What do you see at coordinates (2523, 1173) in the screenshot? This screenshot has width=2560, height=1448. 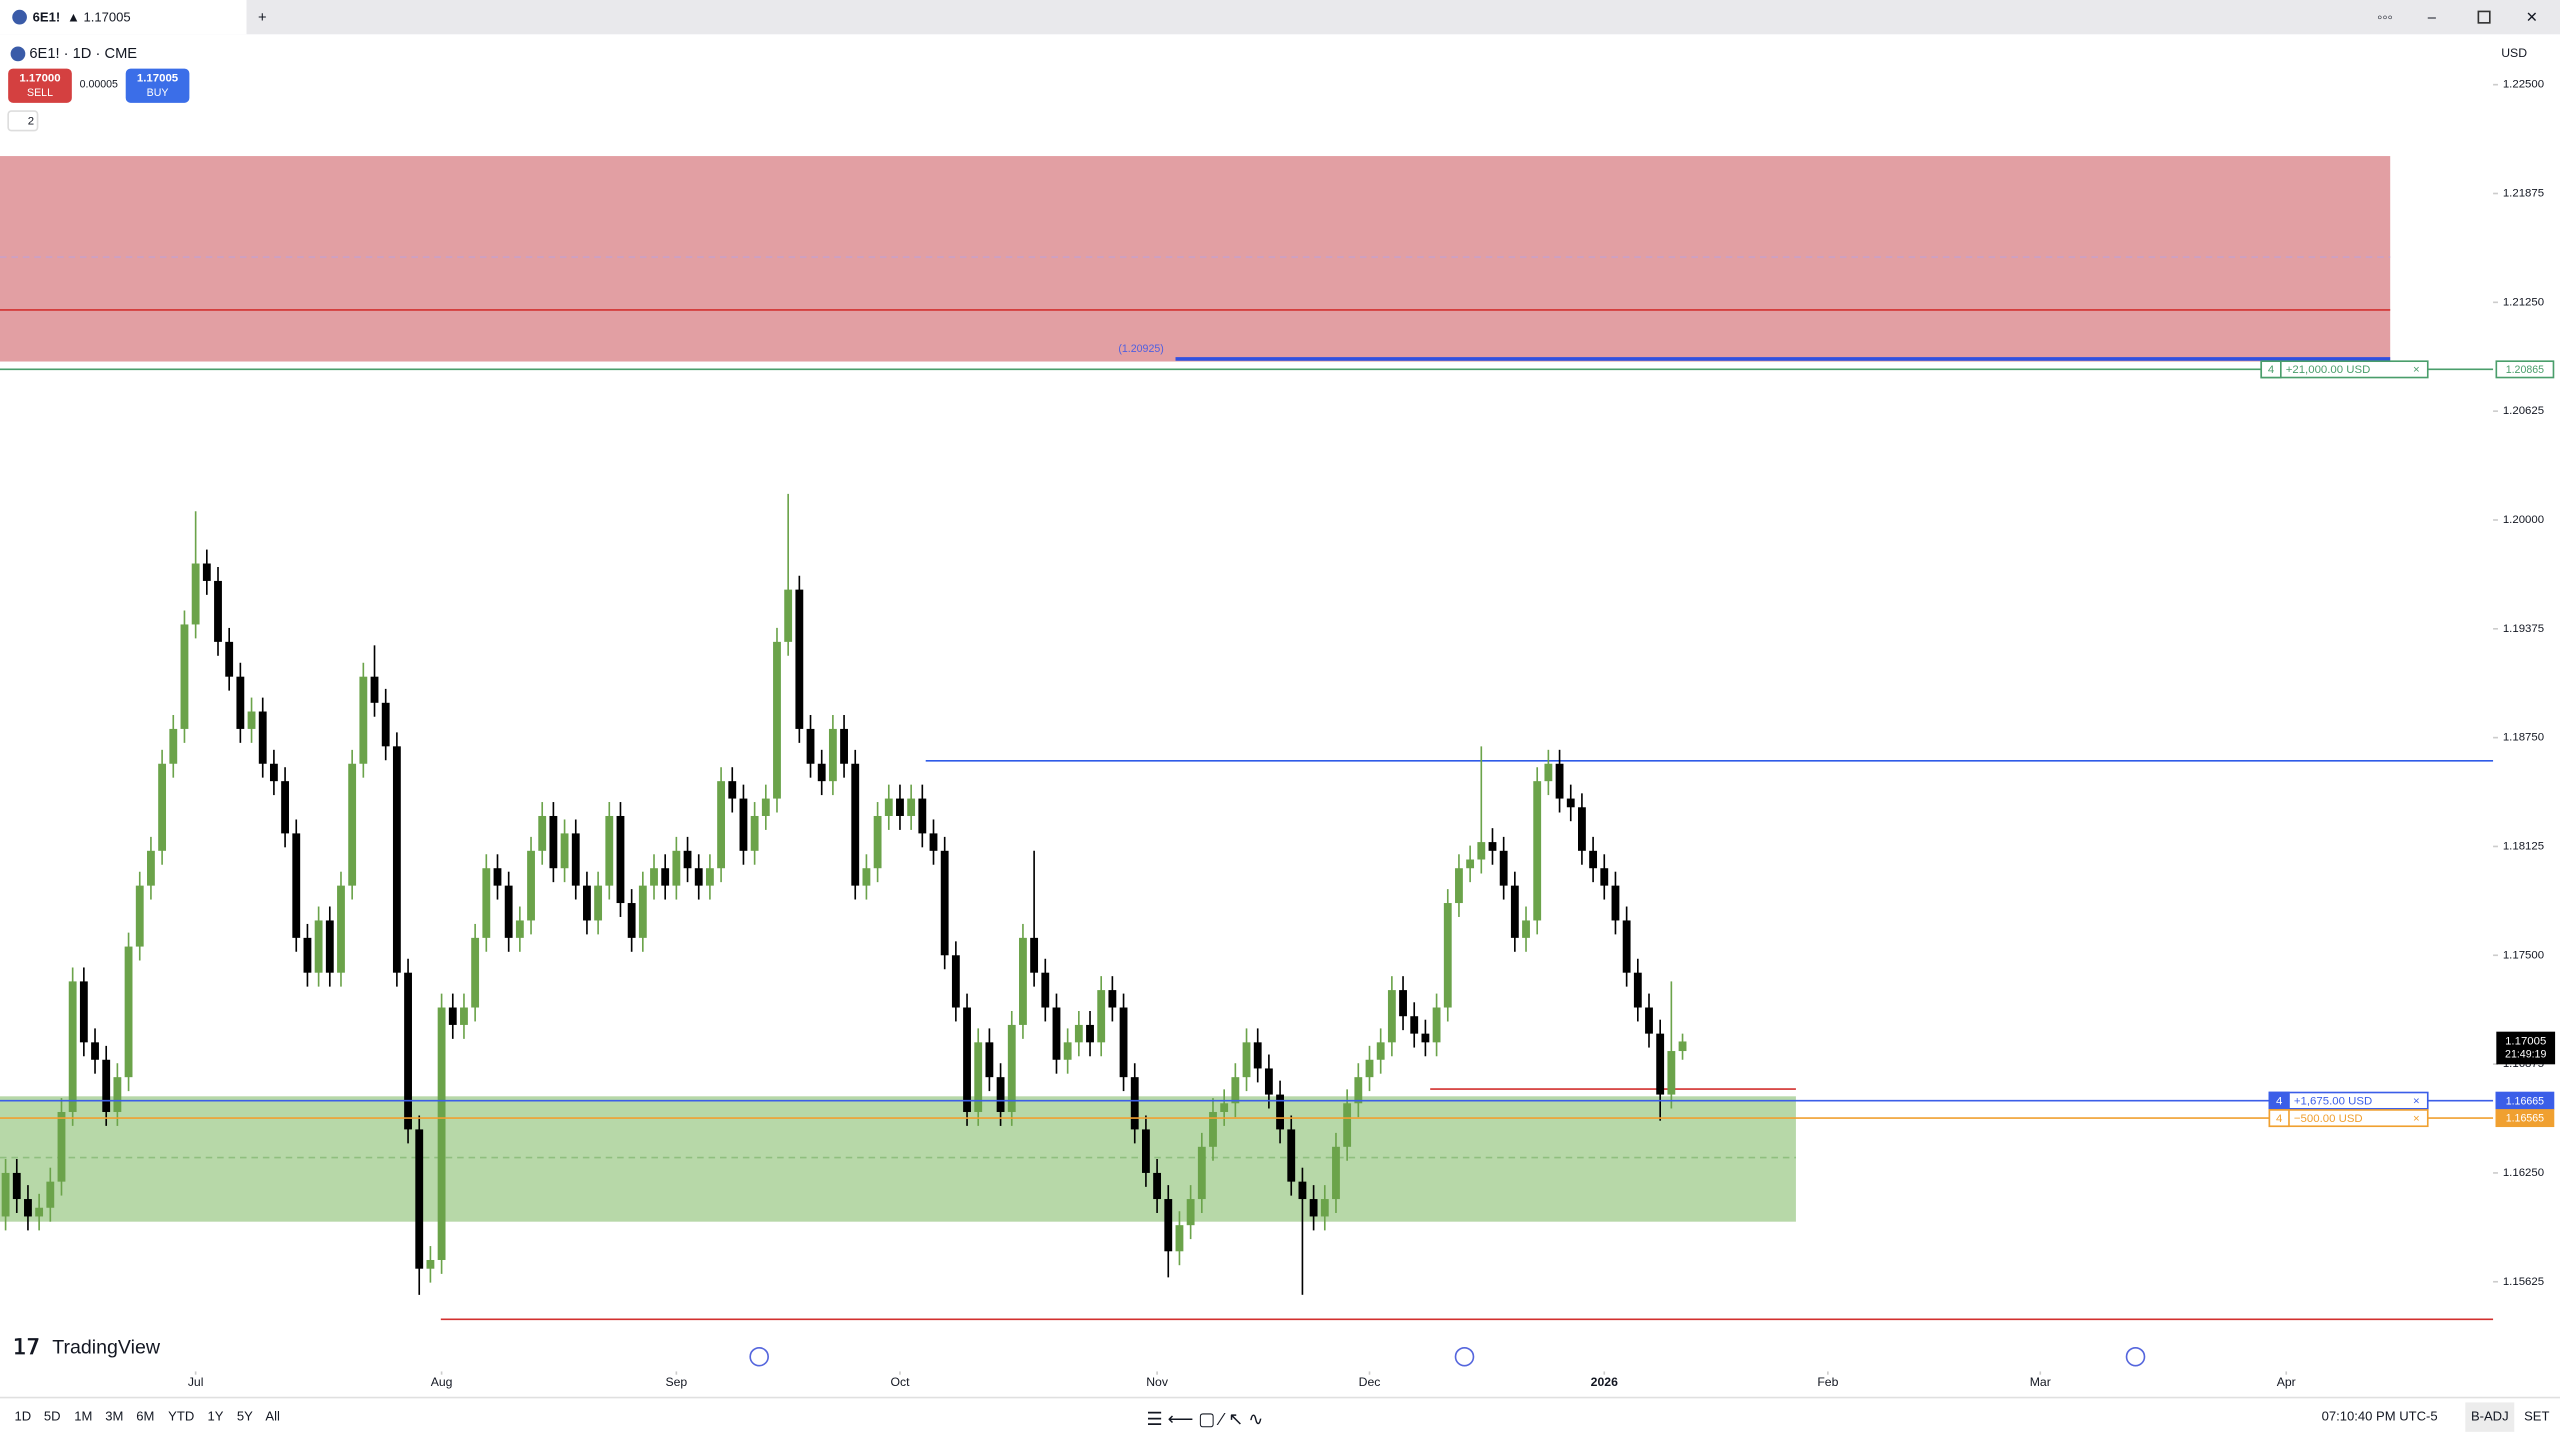 I see `y-tick-label: 1.16250` at bounding box center [2523, 1173].